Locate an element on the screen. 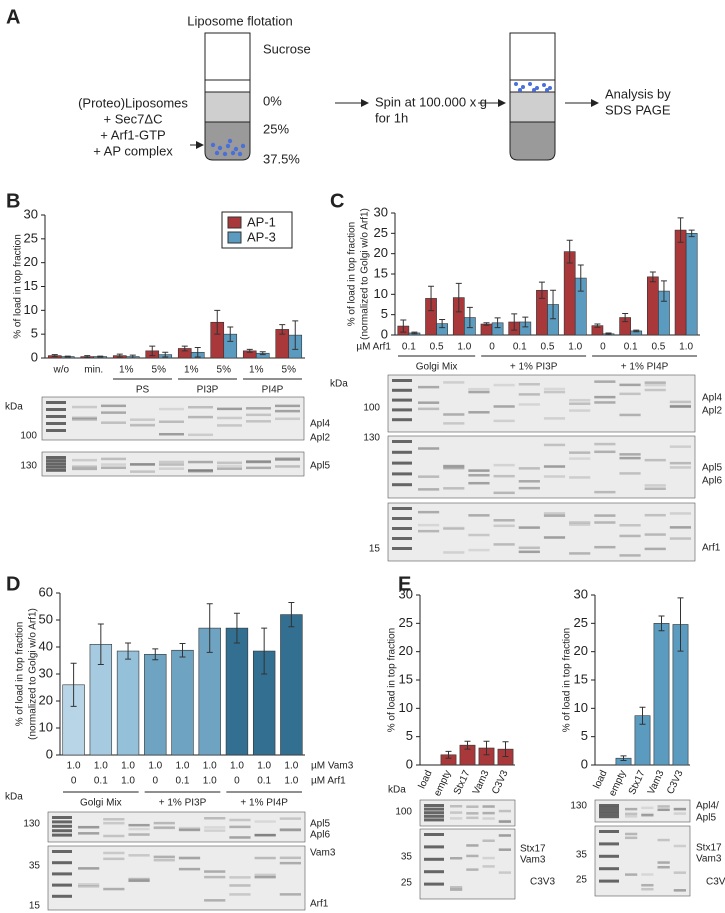  band-label: Stx17 is located at coordinates (709, 848).